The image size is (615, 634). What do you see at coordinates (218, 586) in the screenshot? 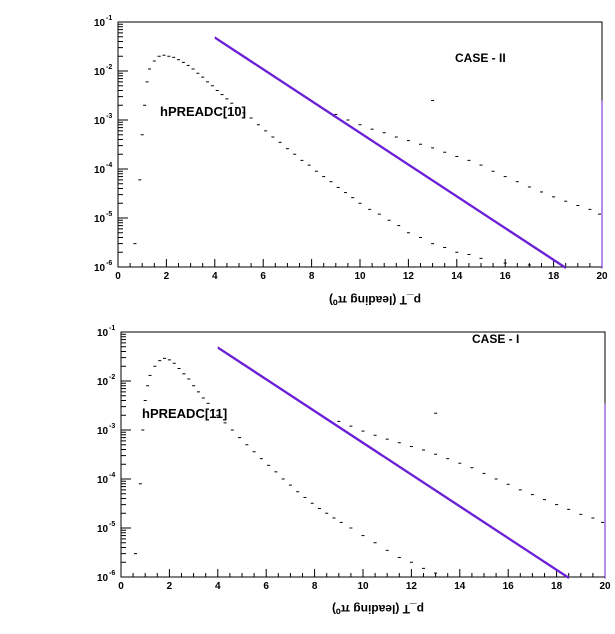
I see `x-tick-label: 4` at bounding box center [218, 586].